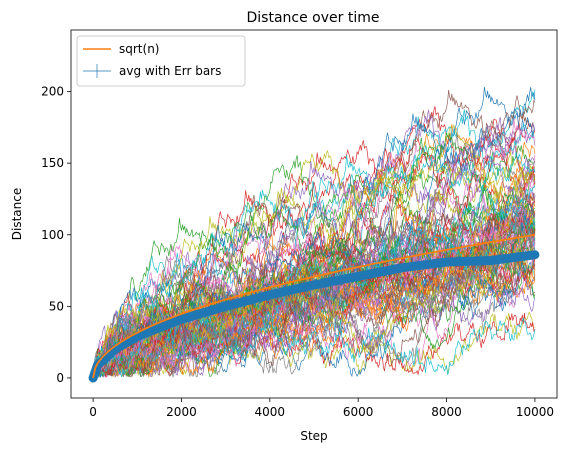  I want to click on y-axis-ticks: 0 50 100 150 200, so click(56, 235).